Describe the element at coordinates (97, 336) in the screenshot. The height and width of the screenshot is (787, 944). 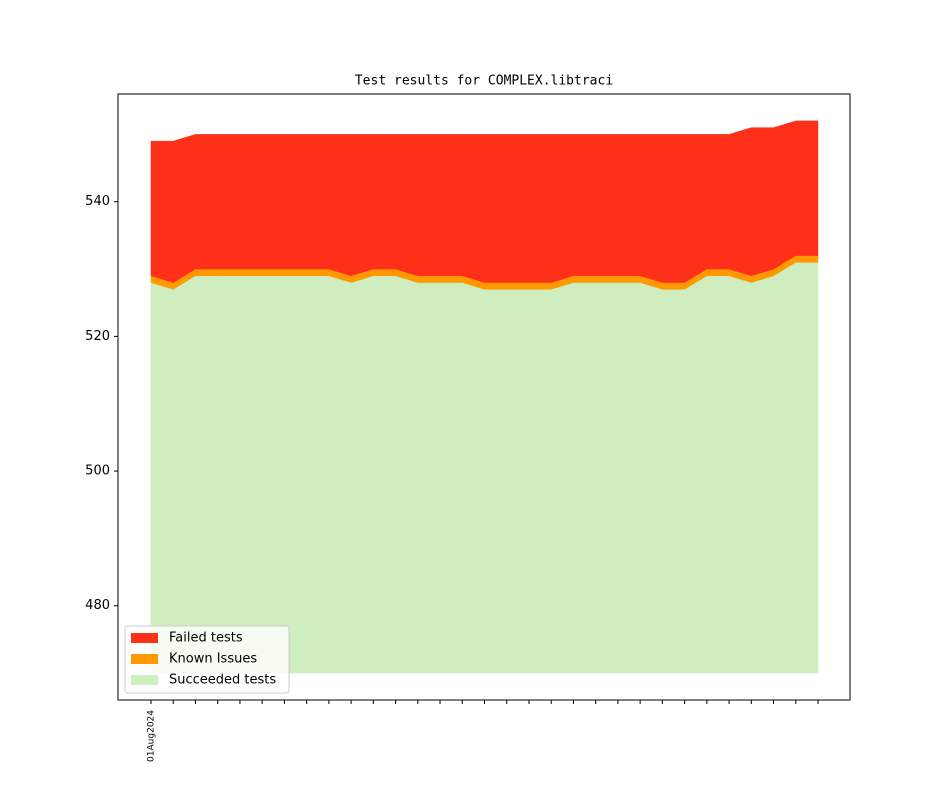
I see `y-tick-label: 520` at that location.